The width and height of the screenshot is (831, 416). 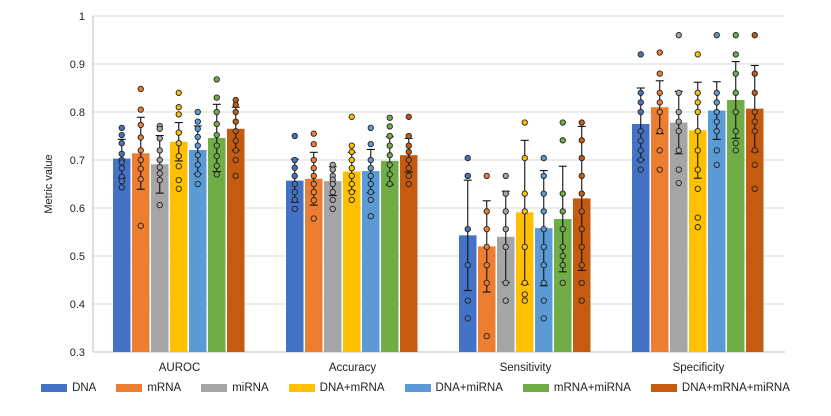 What do you see at coordinates (735, 388) in the screenshot?
I see `legend-label: DNA+mRNA+miRNA` at bounding box center [735, 388].